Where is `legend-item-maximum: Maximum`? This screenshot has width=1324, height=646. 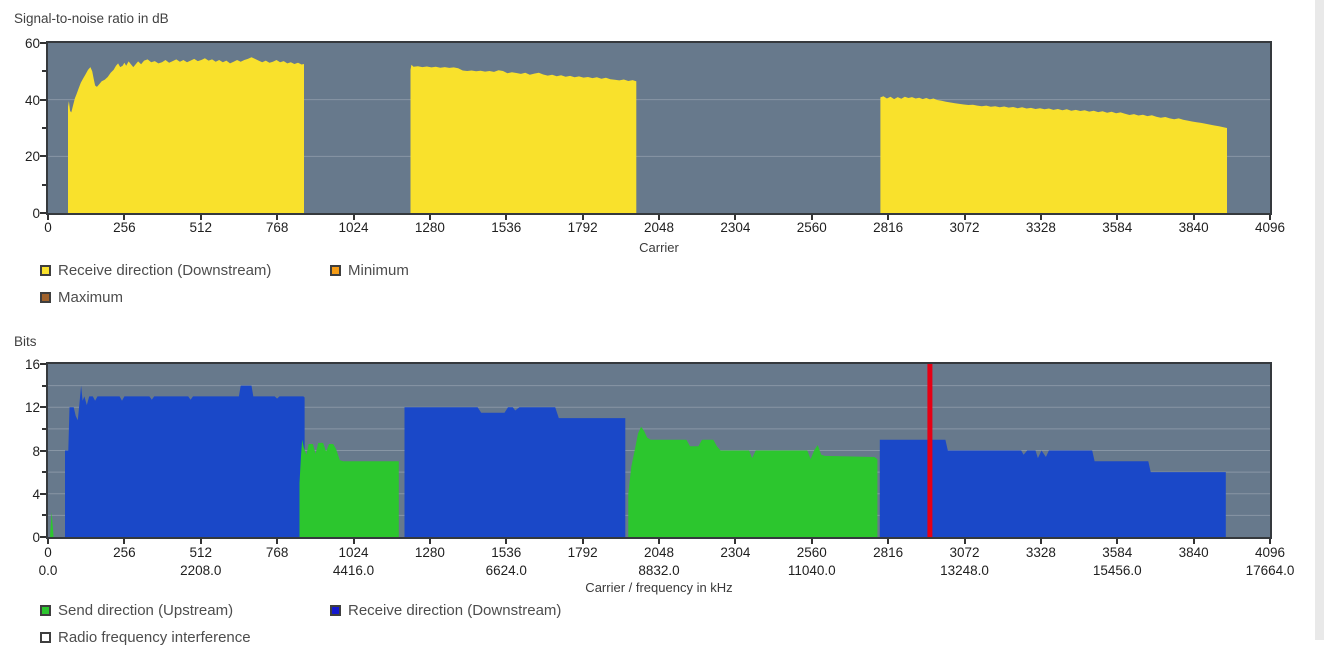 legend-item-maximum: Maximum is located at coordinates (81, 297).